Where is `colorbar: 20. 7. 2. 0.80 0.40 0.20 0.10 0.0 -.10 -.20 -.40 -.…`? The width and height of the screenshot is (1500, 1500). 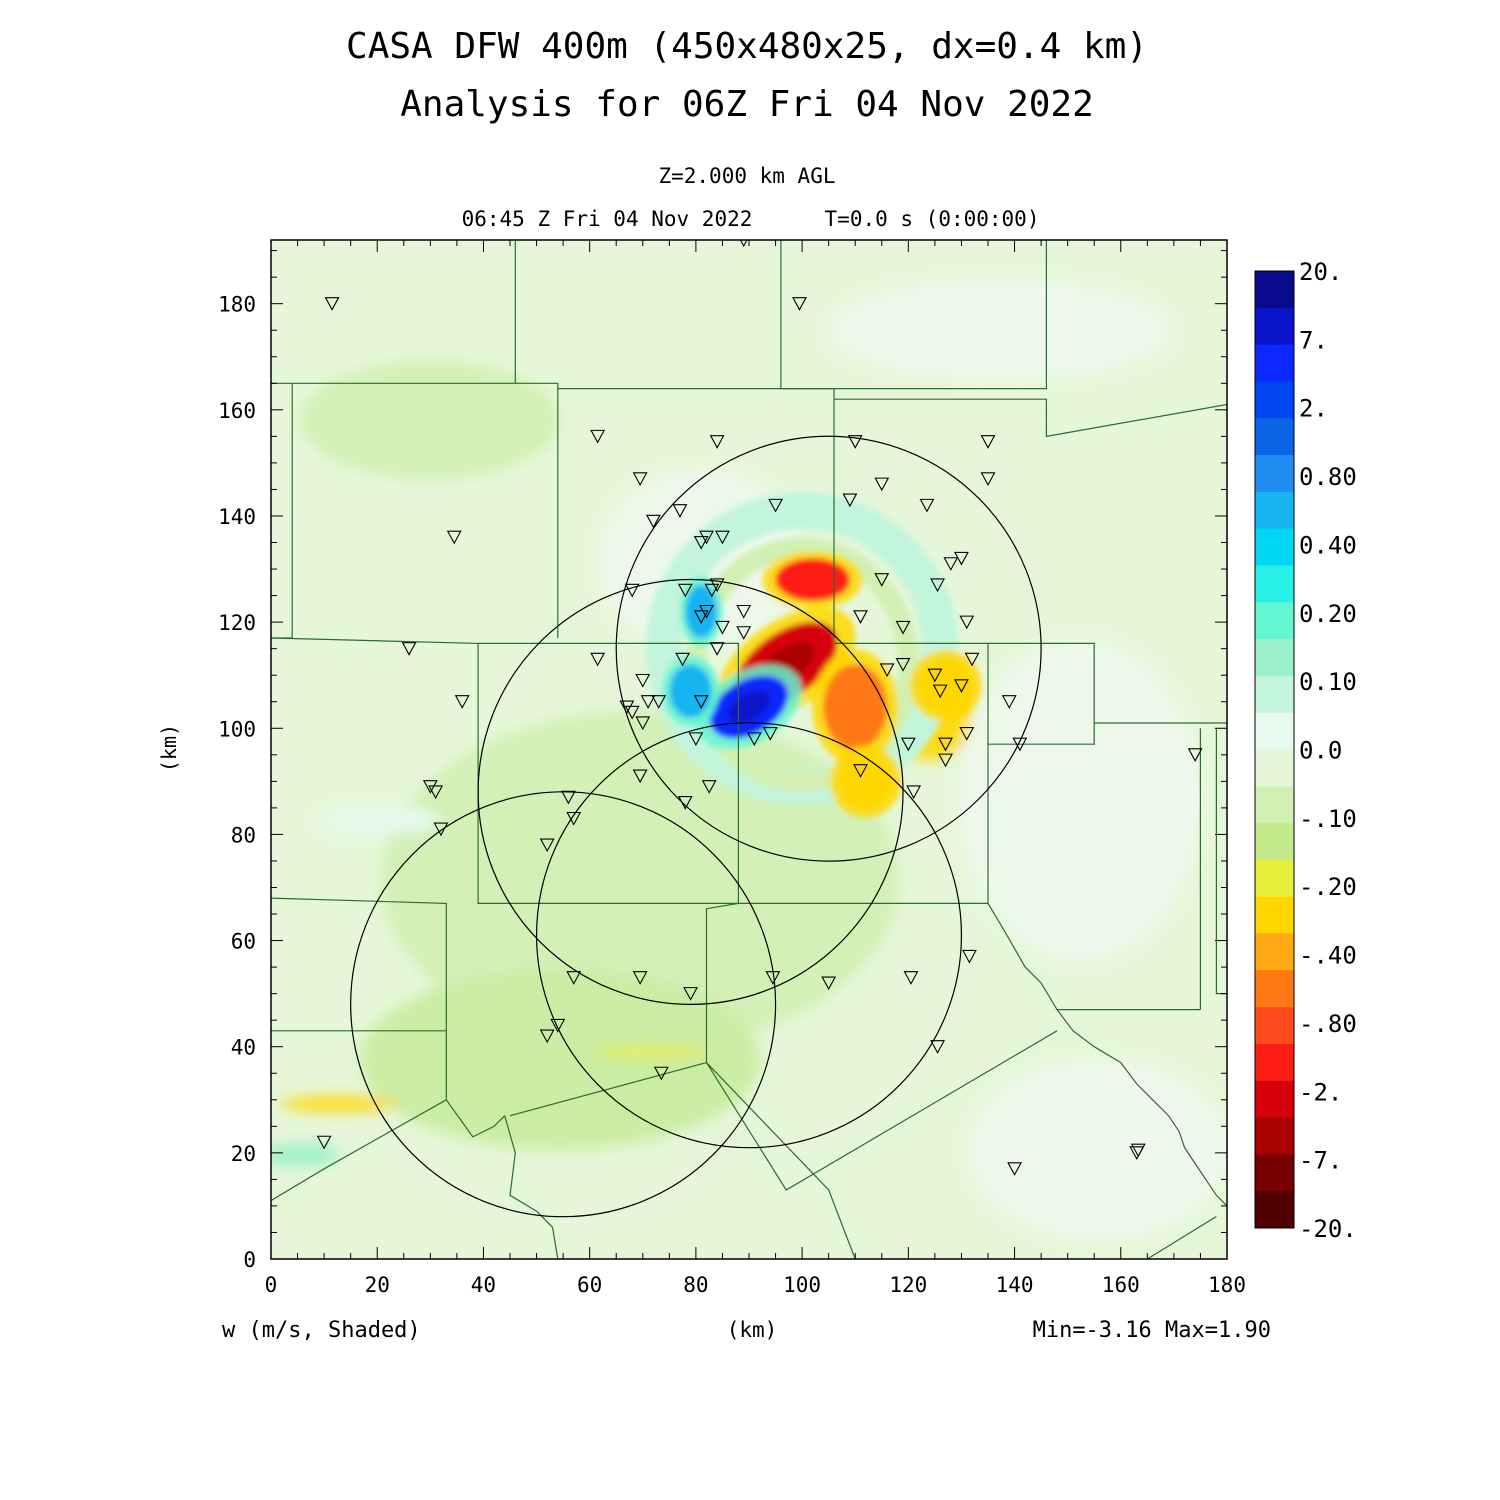 colorbar: 20. 7. 2. 0.80 0.40 0.20 0.10 0.0 -.10 -.20 -.40 -.… is located at coordinates (1305, 750).